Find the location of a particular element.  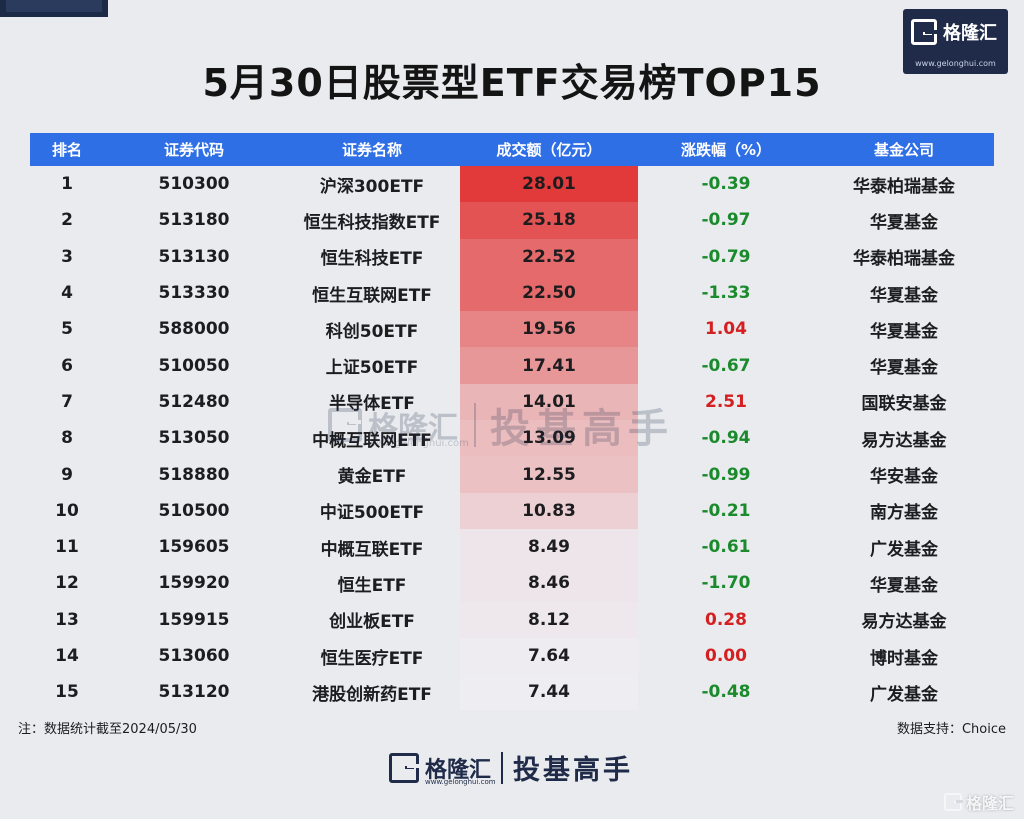

cell-company: 广发基金 is located at coordinates (904, 694).